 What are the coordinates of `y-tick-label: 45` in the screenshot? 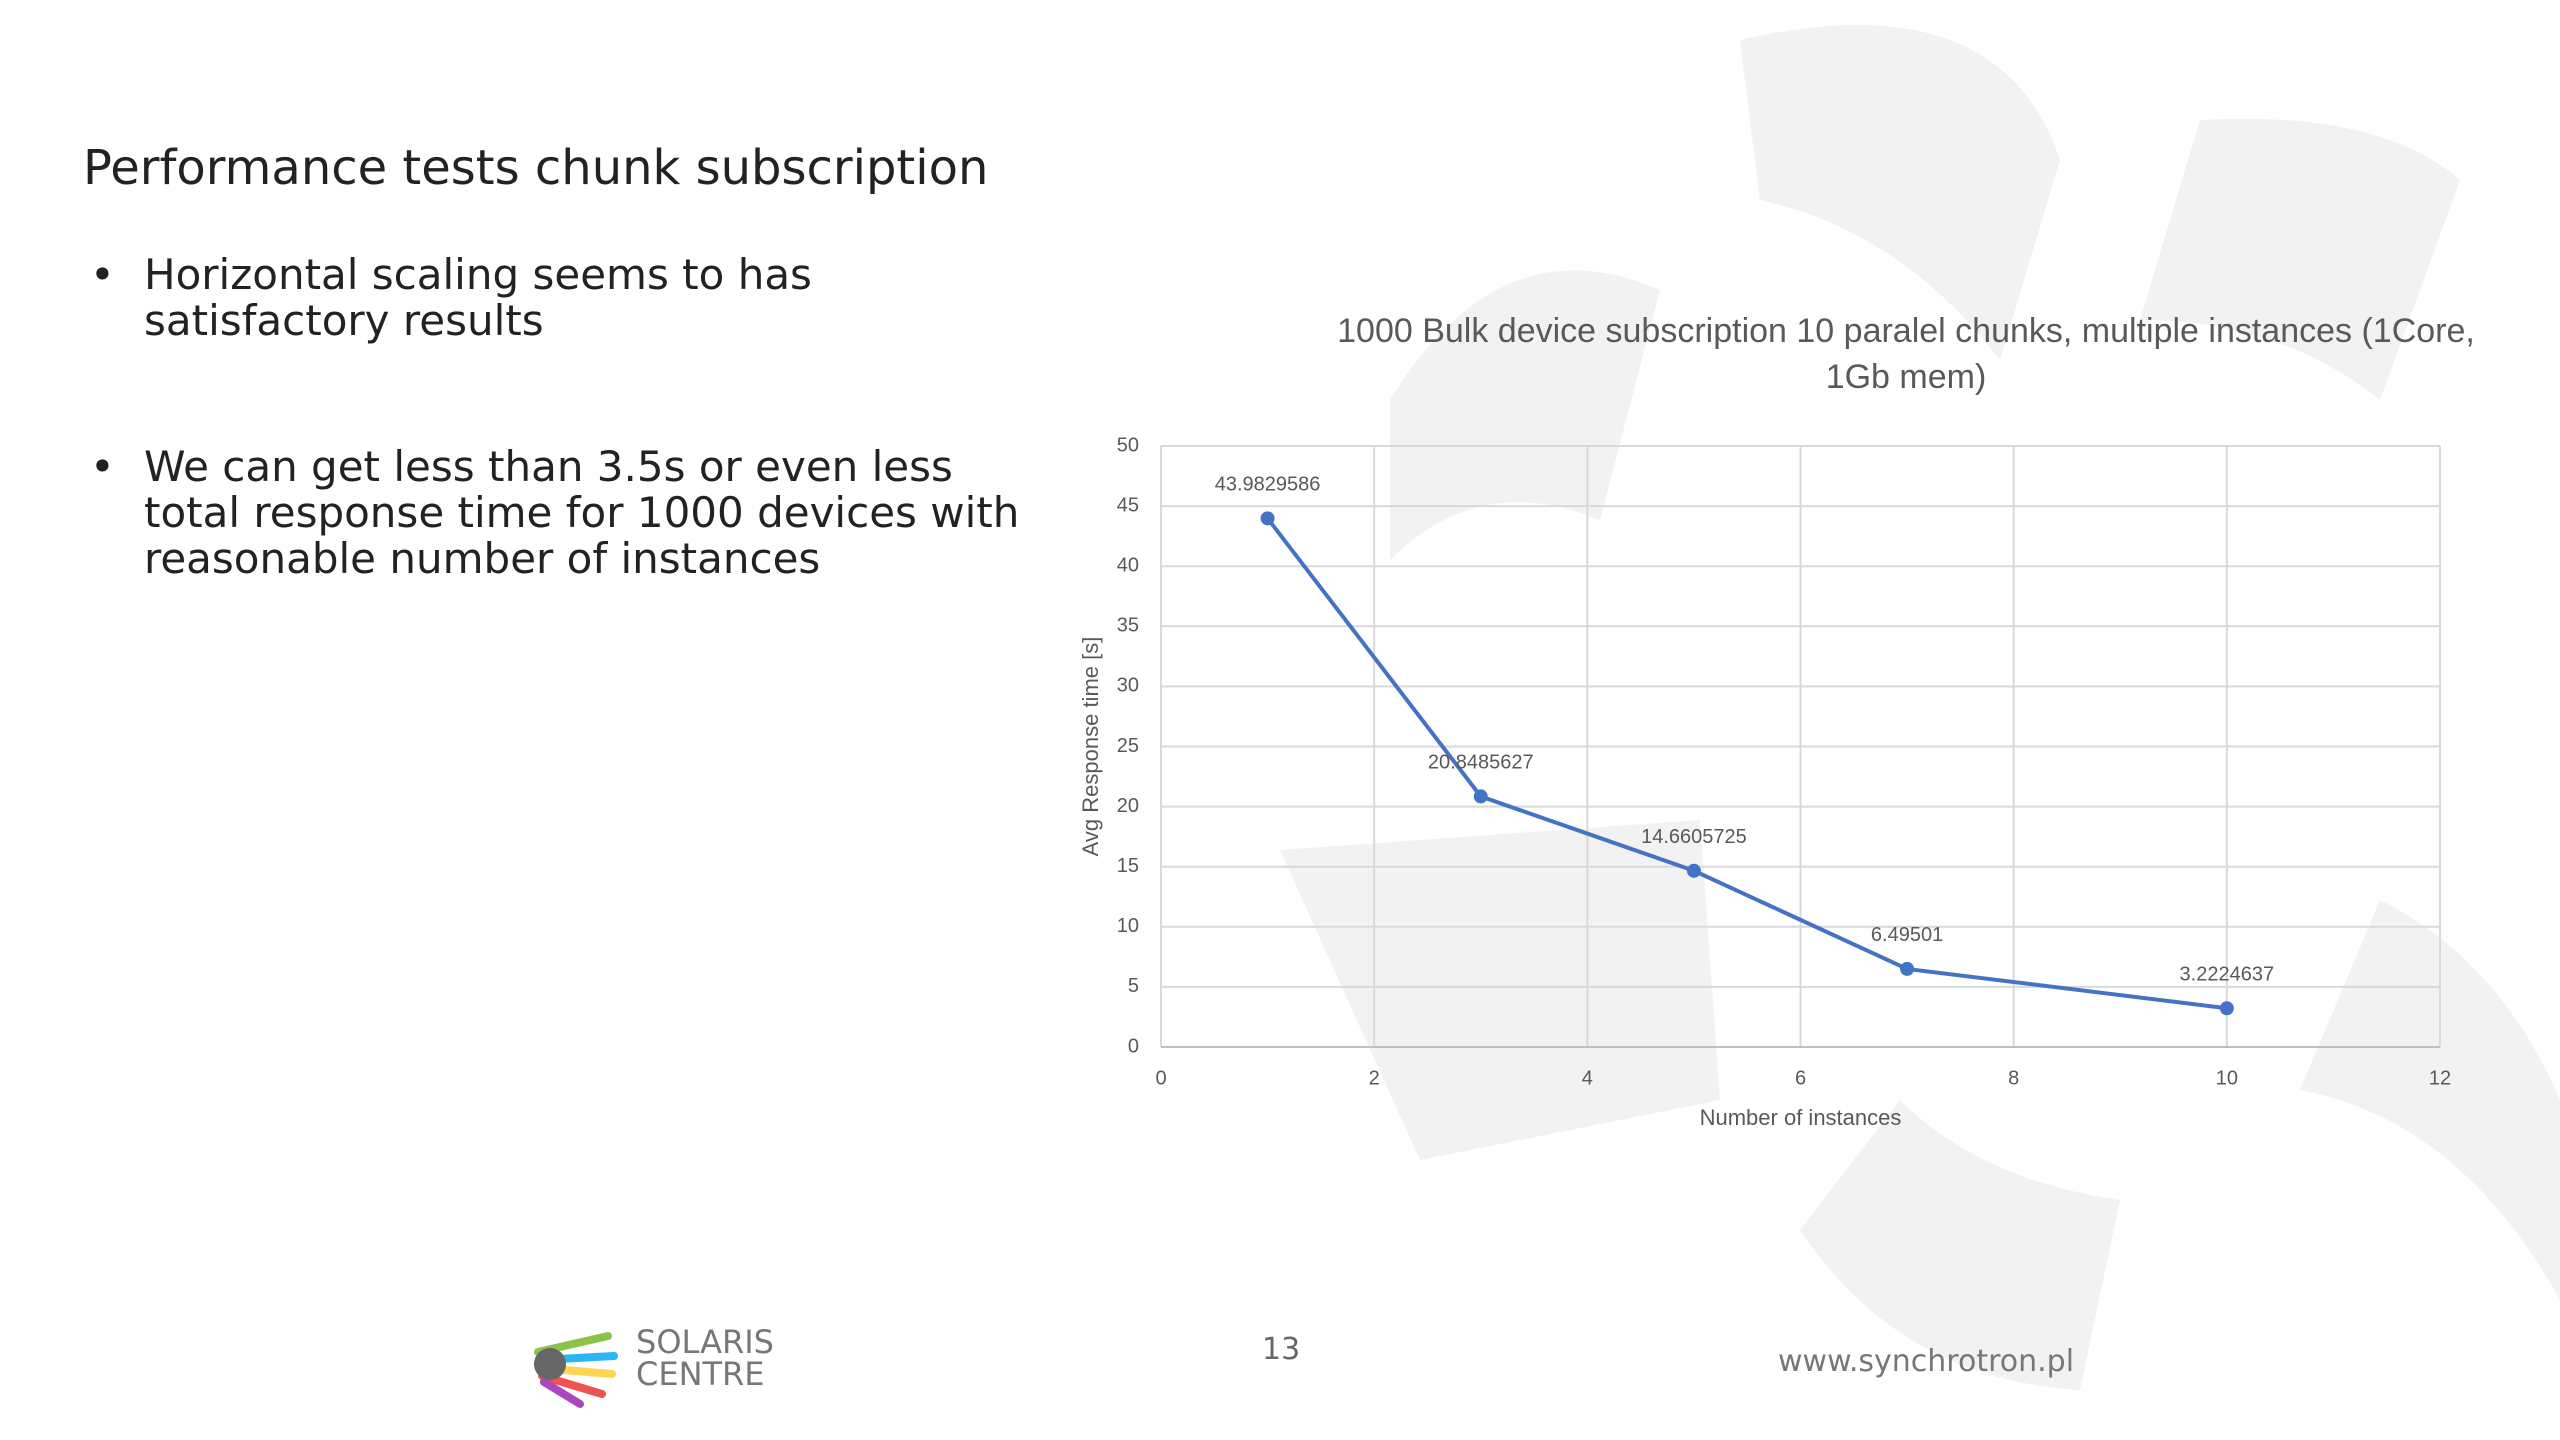 It's located at (1128, 505).